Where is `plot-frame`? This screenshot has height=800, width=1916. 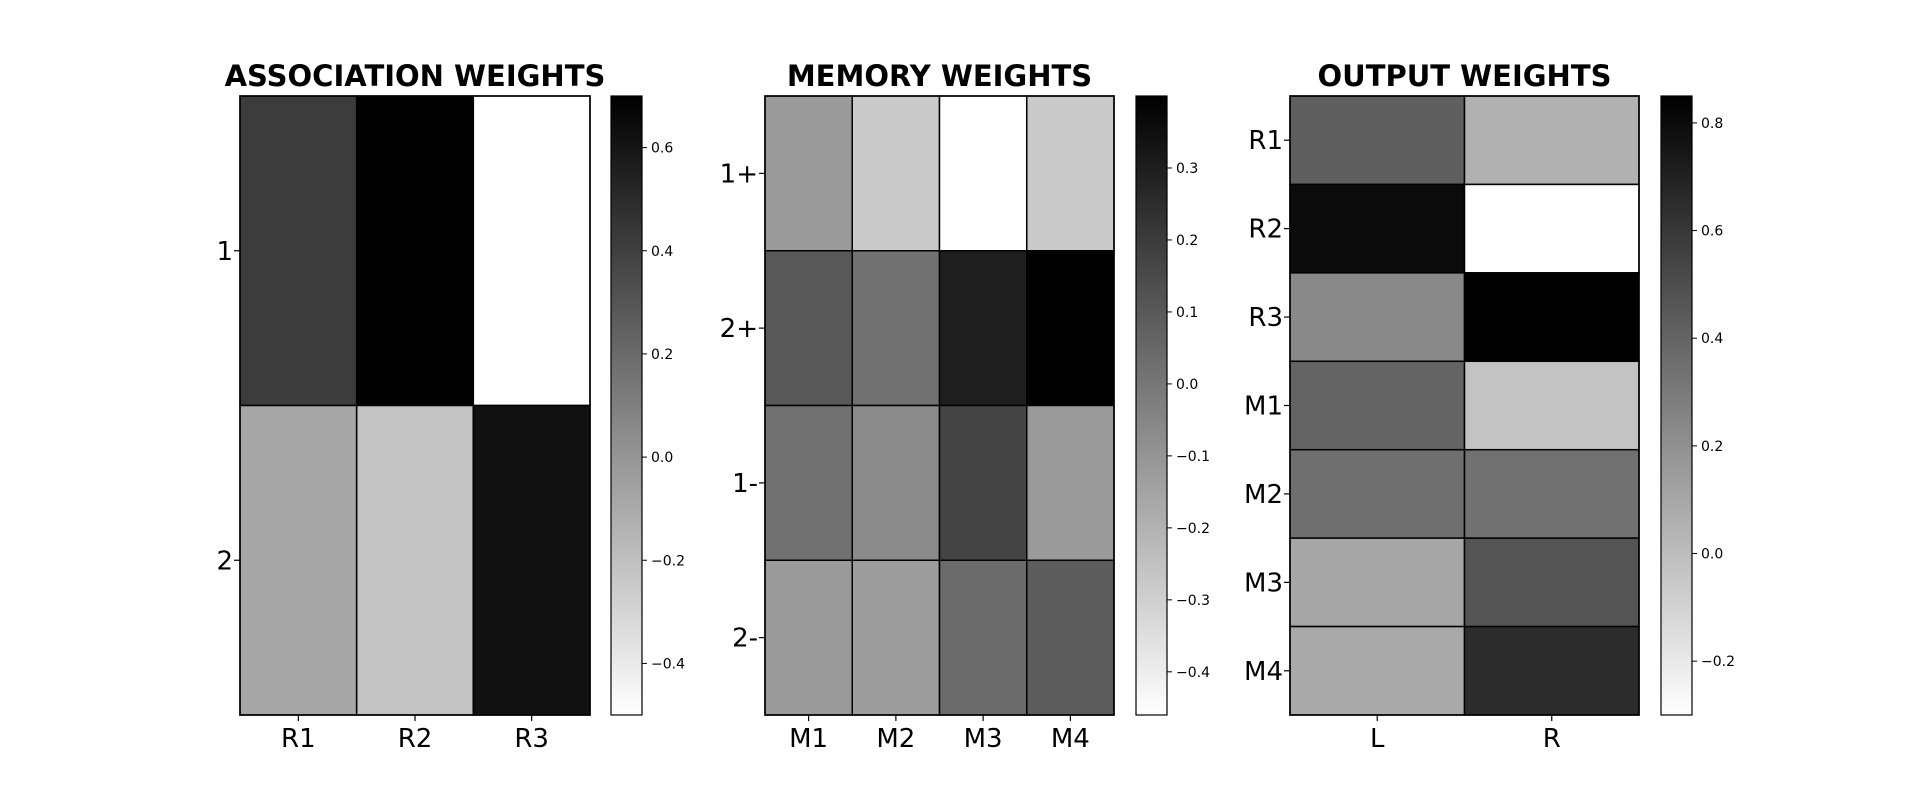 plot-frame is located at coordinates (939, 405).